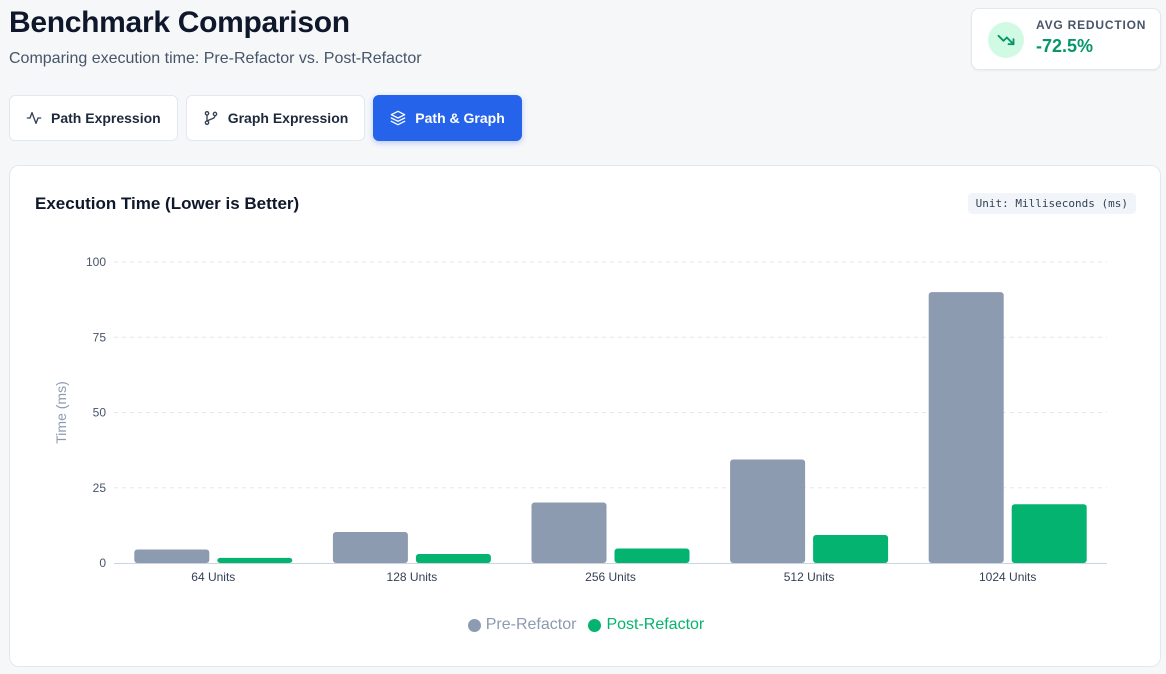  What do you see at coordinates (1065, 46) in the screenshot?
I see `avg-reduction-value: -72.5%` at bounding box center [1065, 46].